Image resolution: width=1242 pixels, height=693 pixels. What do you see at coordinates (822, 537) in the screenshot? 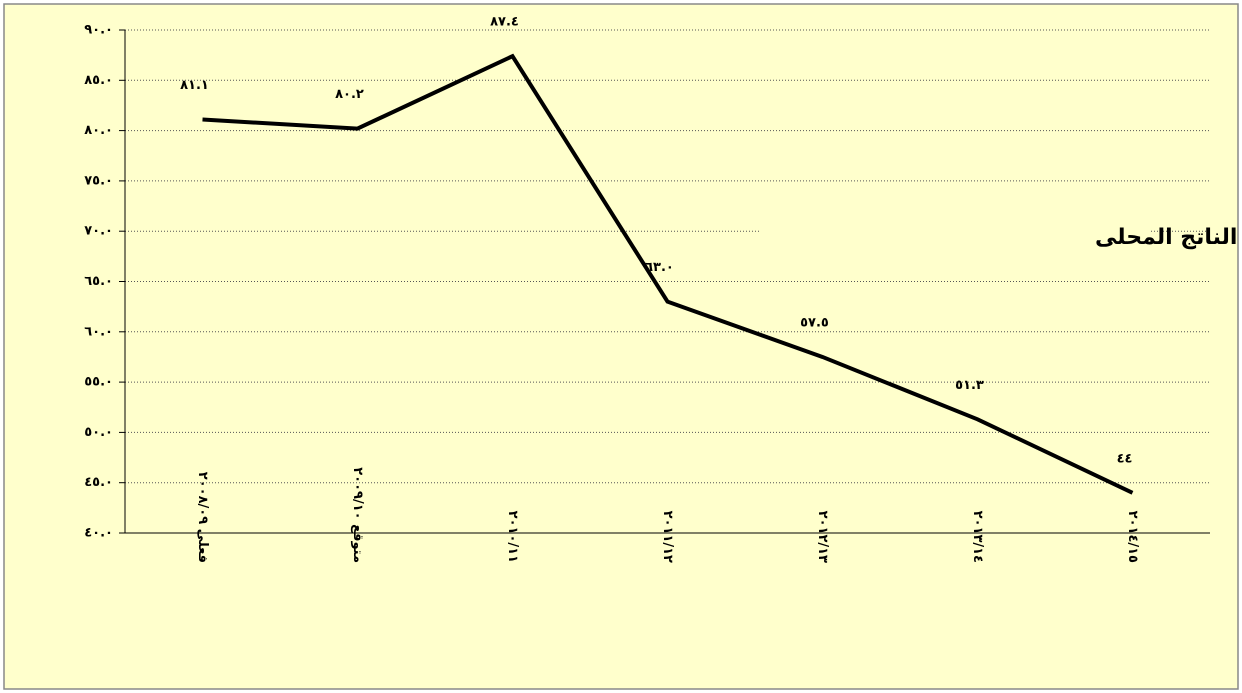
I see `x-tick-label: ٢٠١٢/١٣` at bounding box center [822, 537].